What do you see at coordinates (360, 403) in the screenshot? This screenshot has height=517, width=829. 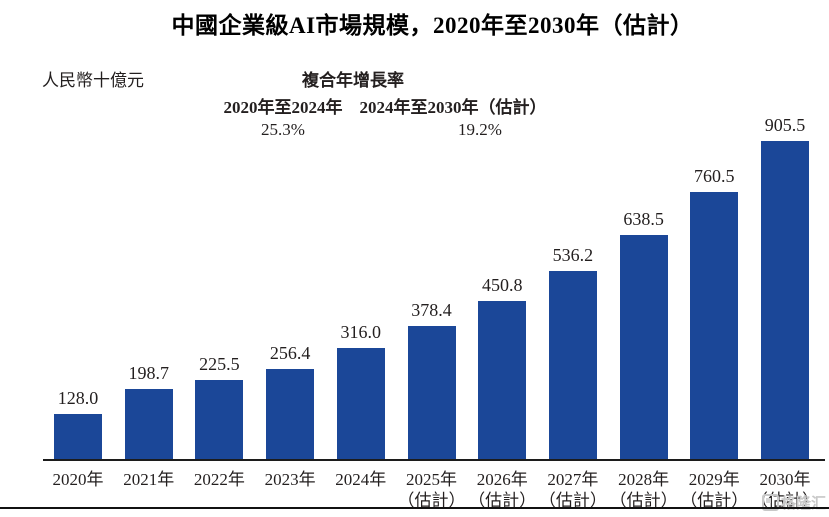 I see `bar-2024` at bounding box center [360, 403].